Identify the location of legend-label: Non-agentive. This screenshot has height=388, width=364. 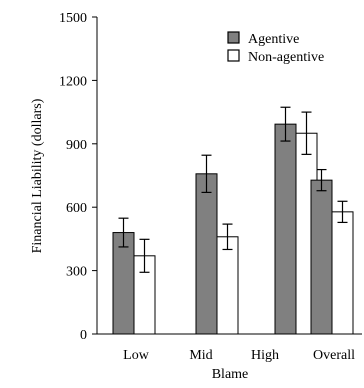
(286, 57).